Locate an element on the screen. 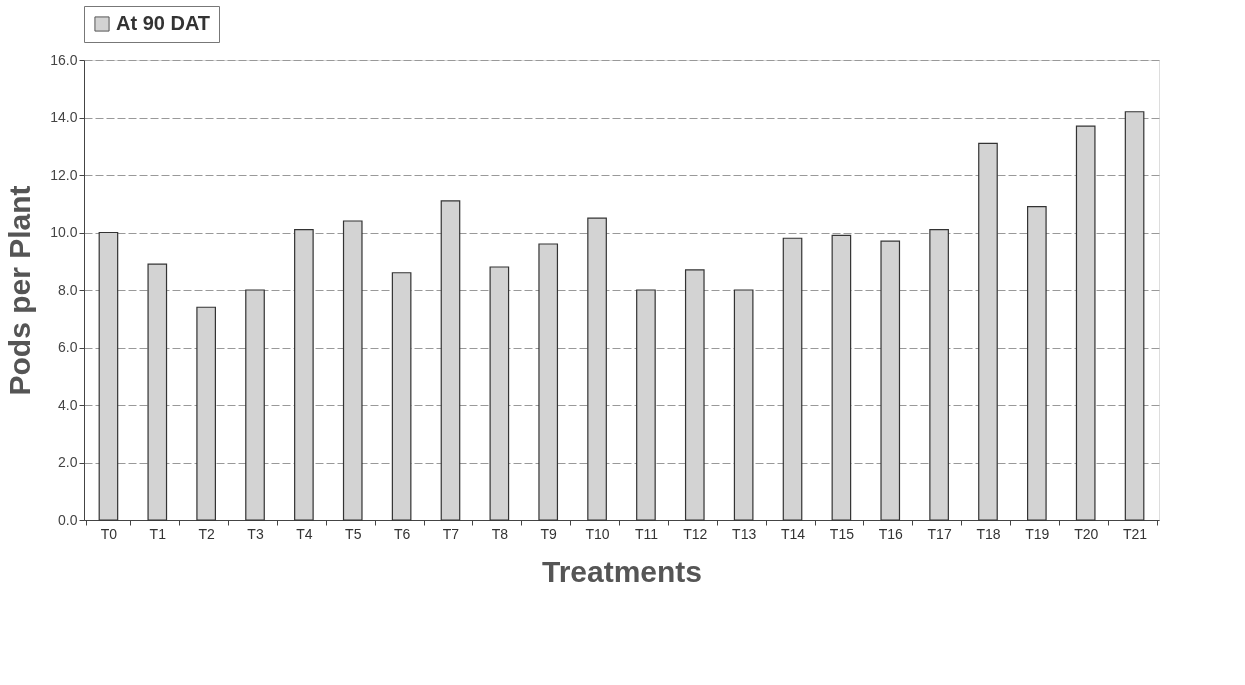 This screenshot has width=1245, height=685. x-tick-label: T15 is located at coordinates (842, 533).